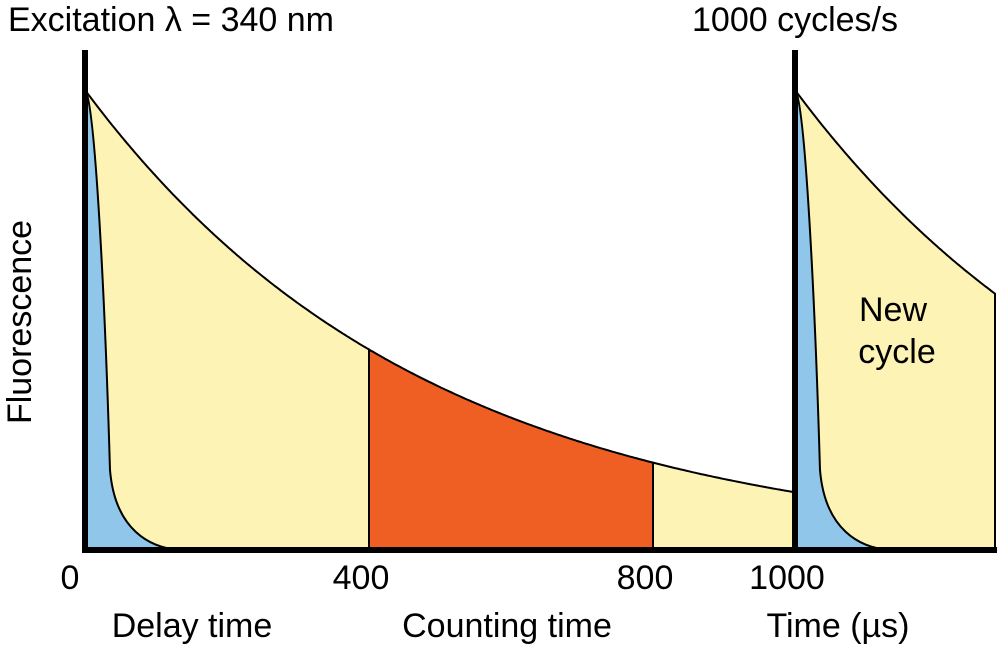 Image resolution: width=1000 pixels, height=664 pixels. What do you see at coordinates (70, 578) in the screenshot?
I see `x-tick-label: 0` at bounding box center [70, 578].